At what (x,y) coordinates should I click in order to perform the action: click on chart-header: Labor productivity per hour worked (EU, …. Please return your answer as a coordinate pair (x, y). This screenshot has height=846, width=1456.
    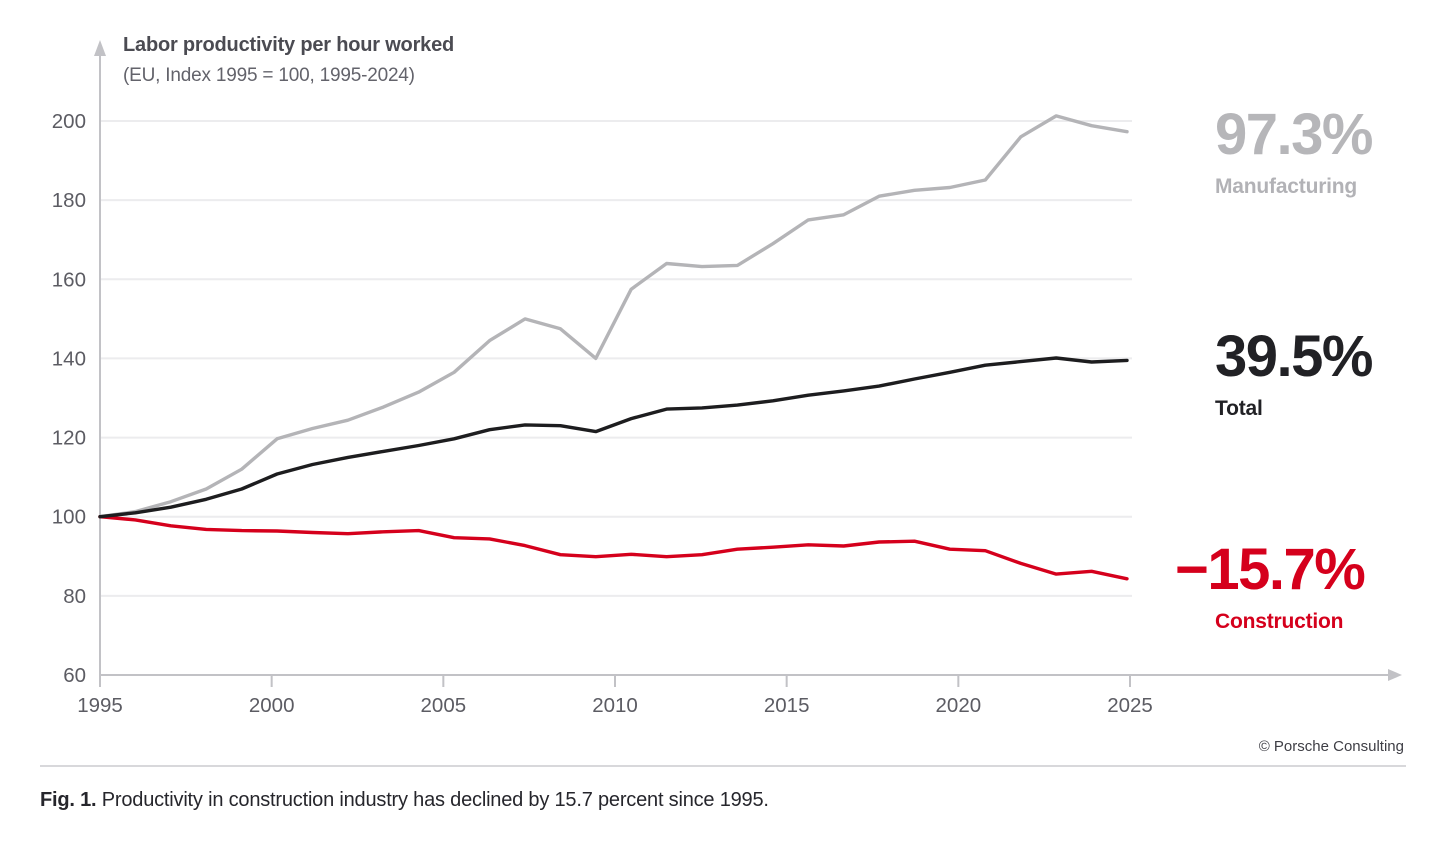
    Looking at the image, I should click on (288, 60).